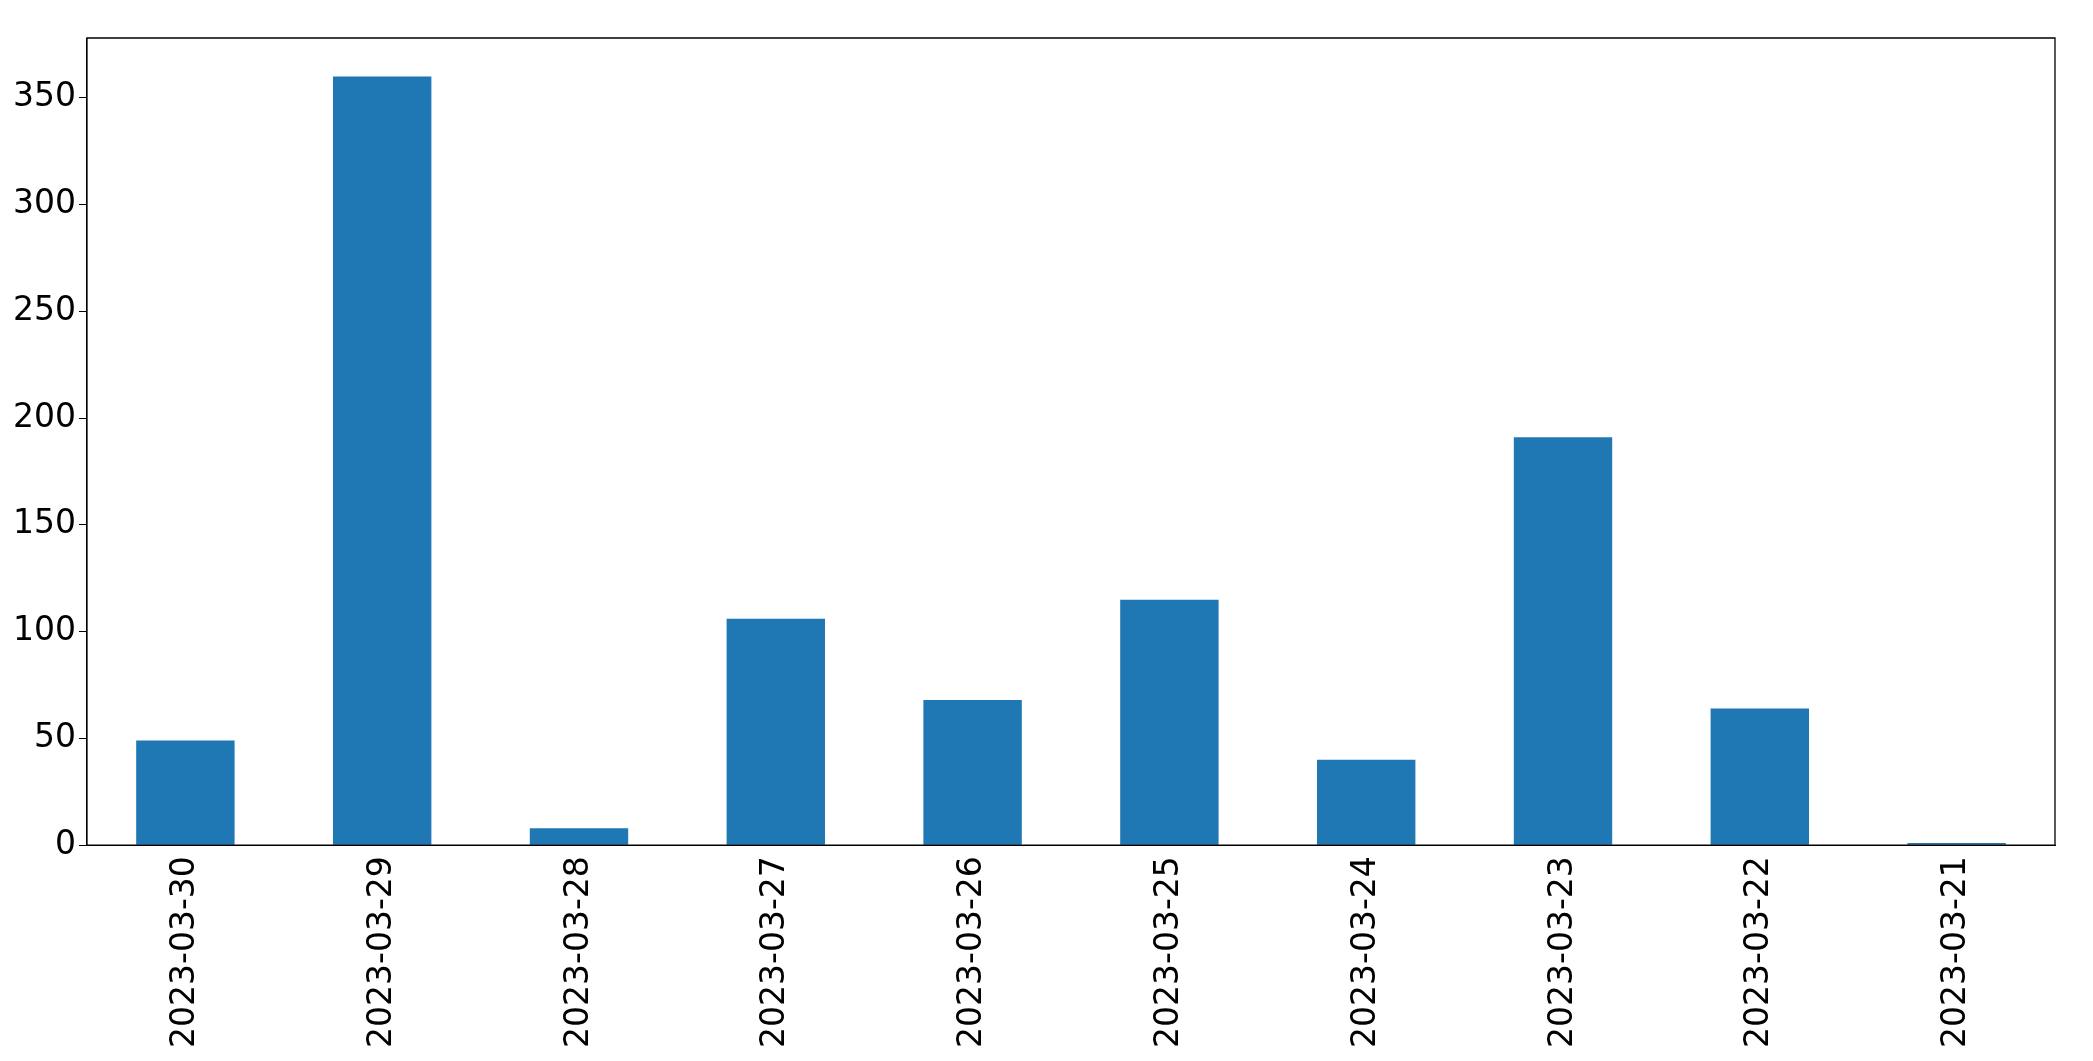 The height and width of the screenshot is (1061, 2093). What do you see at coordinates (576, 952) in the screenshot?
I see `x-tick-label: 2023-03-28` at bounding box center [576, 952].